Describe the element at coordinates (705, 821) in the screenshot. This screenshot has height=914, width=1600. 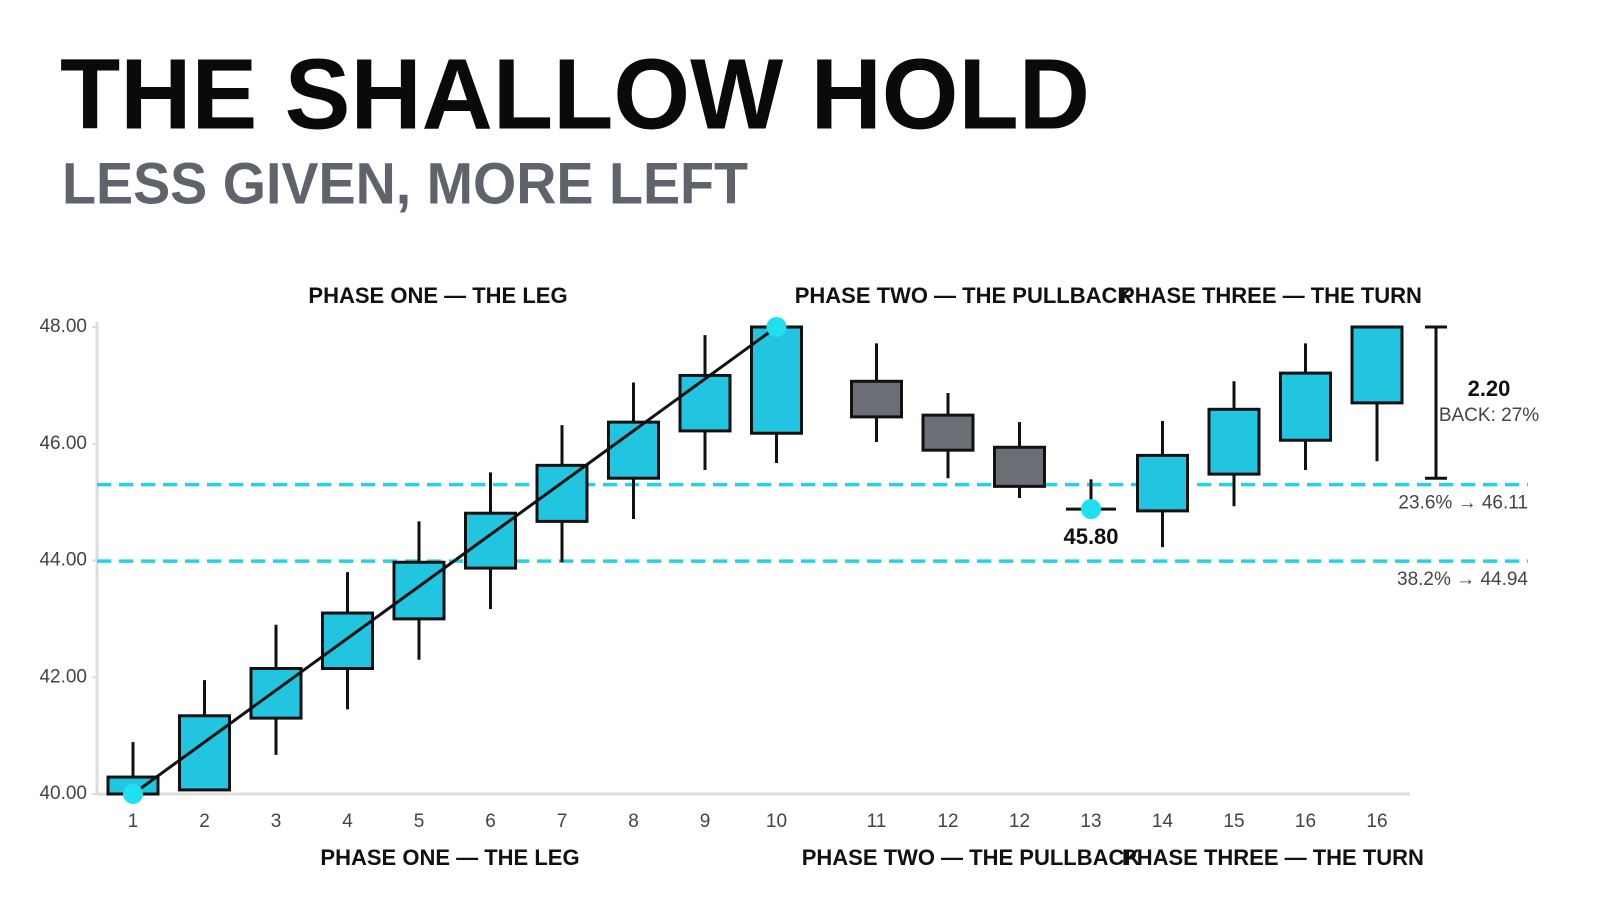
I see `x-tick-label: 9` at that location.